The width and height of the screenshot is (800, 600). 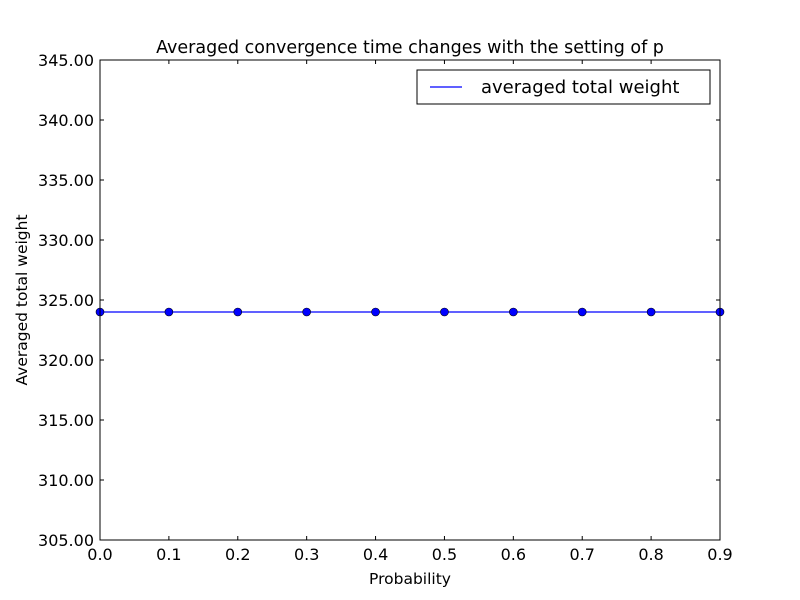 I want to click on y-tick-label: 305.00, so click(x=66, y=540).